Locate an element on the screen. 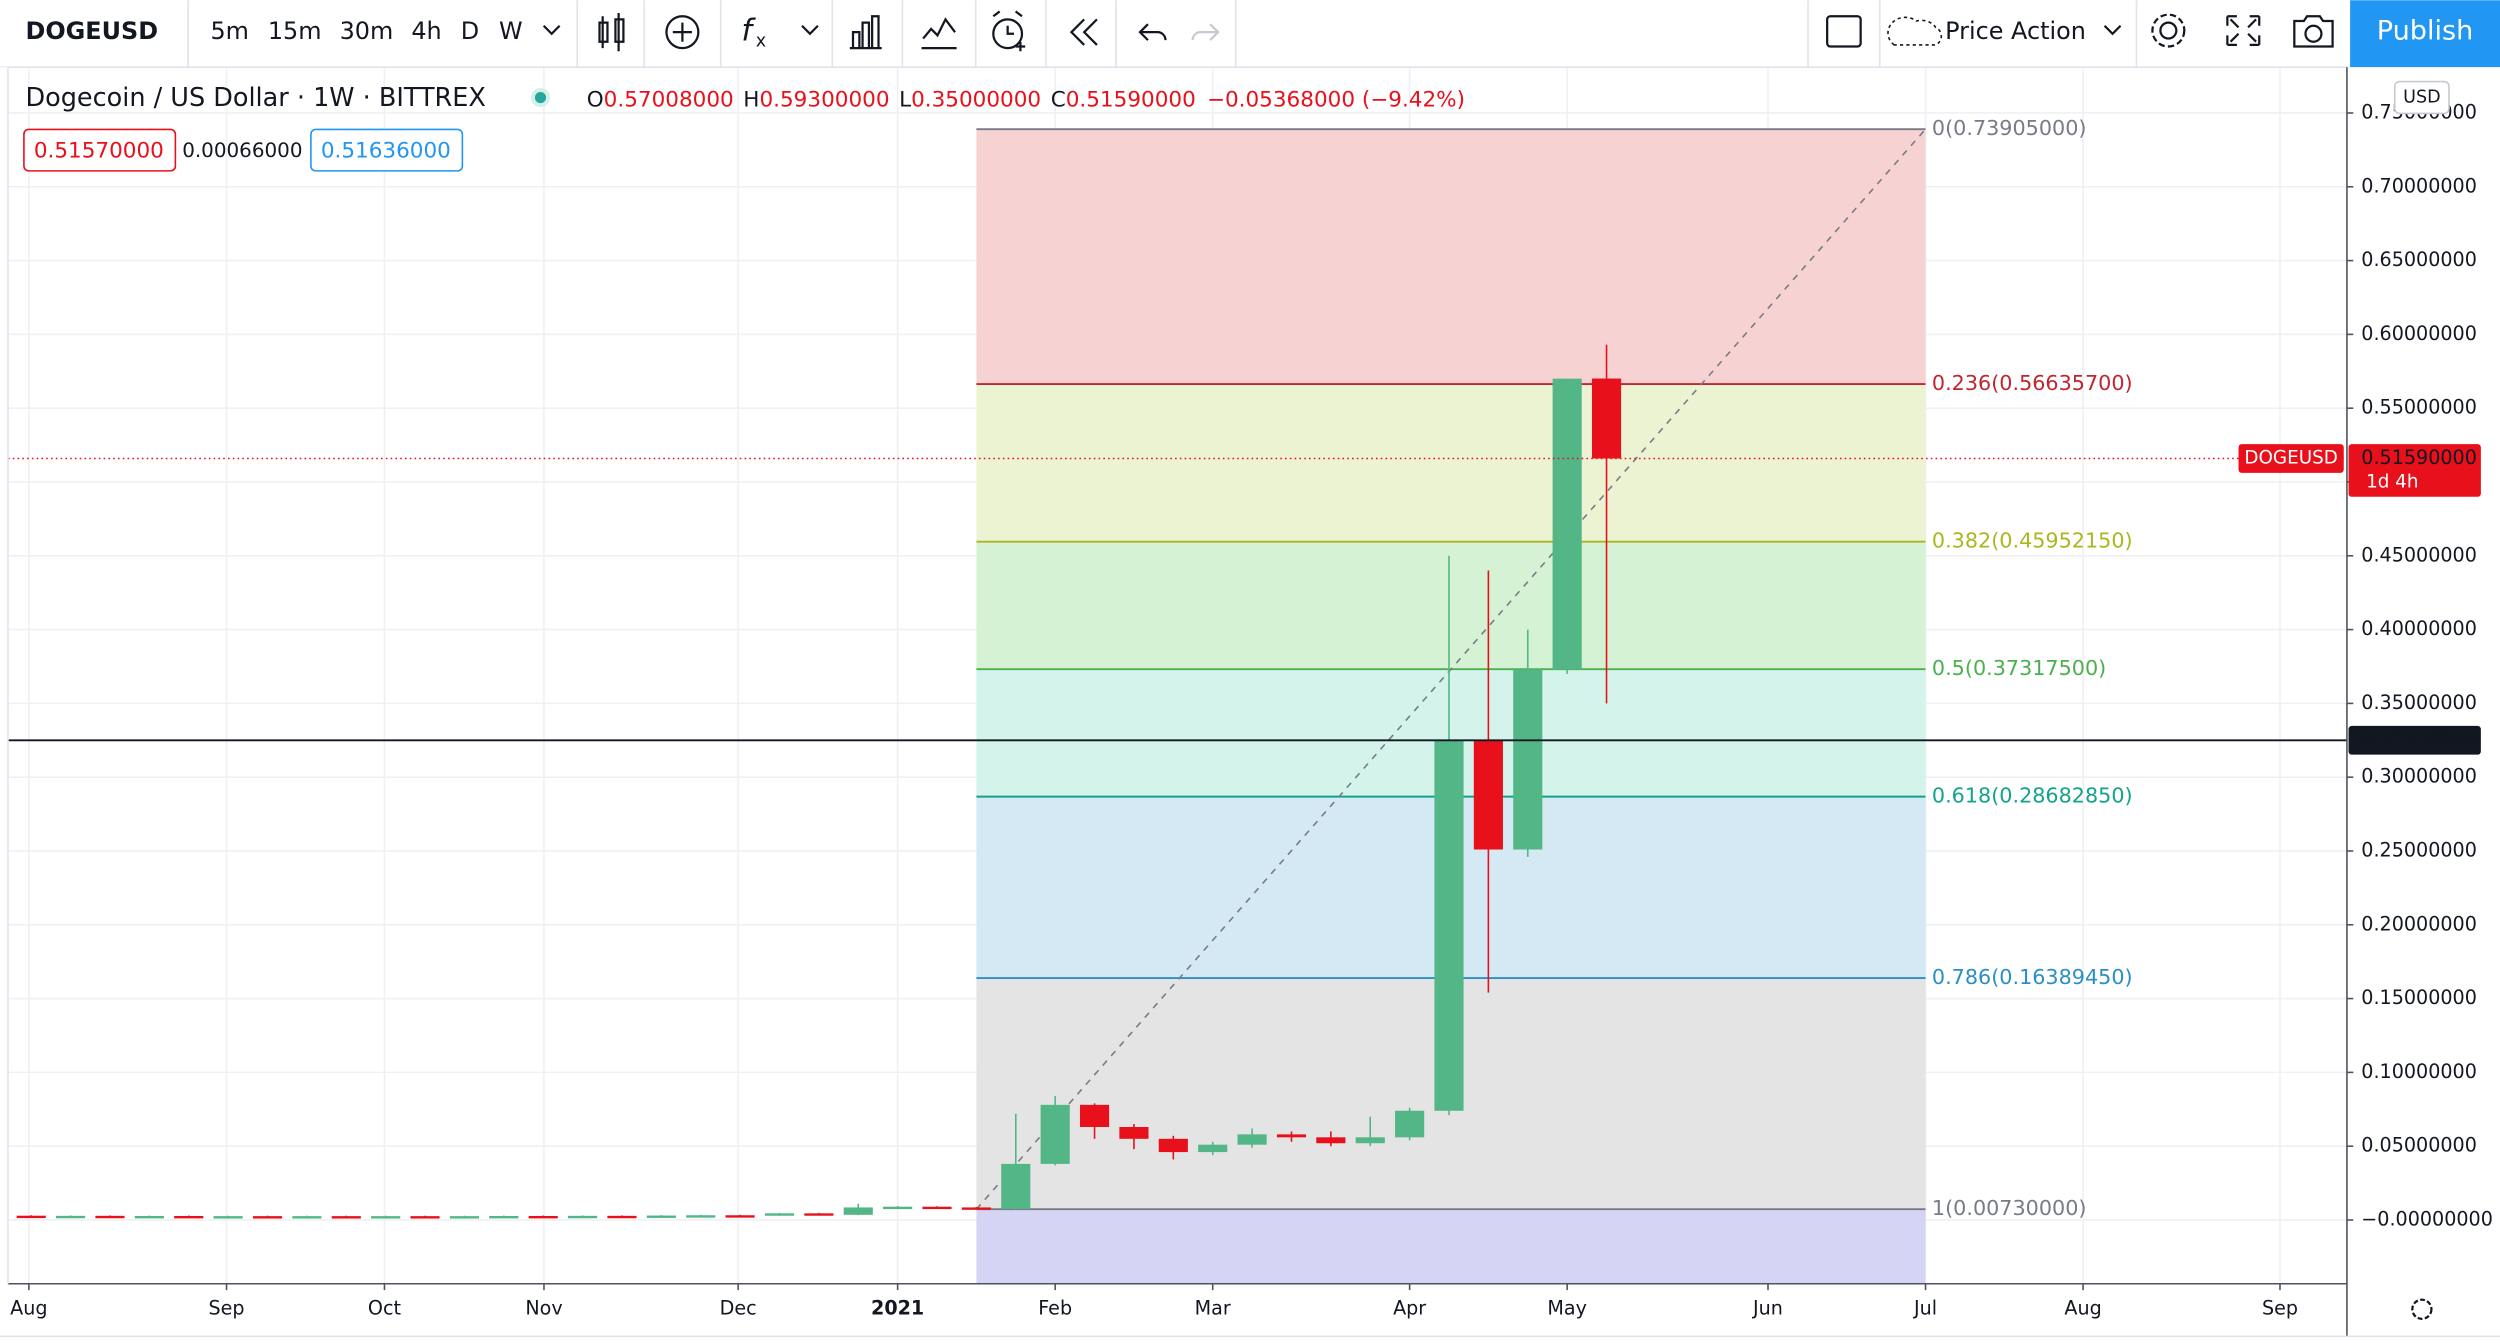 The image size is (2500, 1343). cloud-icon is located at coordinates (1915, 31).